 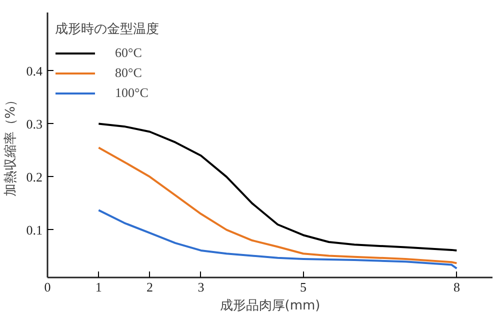 I want to click on y-tick-label: 0.3, so click(x=34, y=124).